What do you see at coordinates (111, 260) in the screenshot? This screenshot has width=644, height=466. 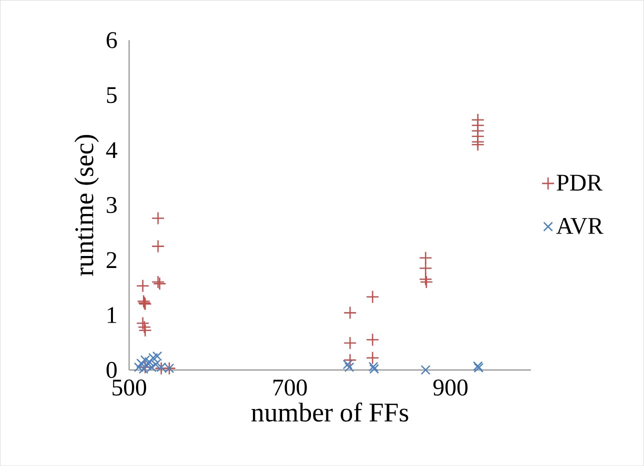 I see `y-tick-label: 2` at bounding box center [111, 260].